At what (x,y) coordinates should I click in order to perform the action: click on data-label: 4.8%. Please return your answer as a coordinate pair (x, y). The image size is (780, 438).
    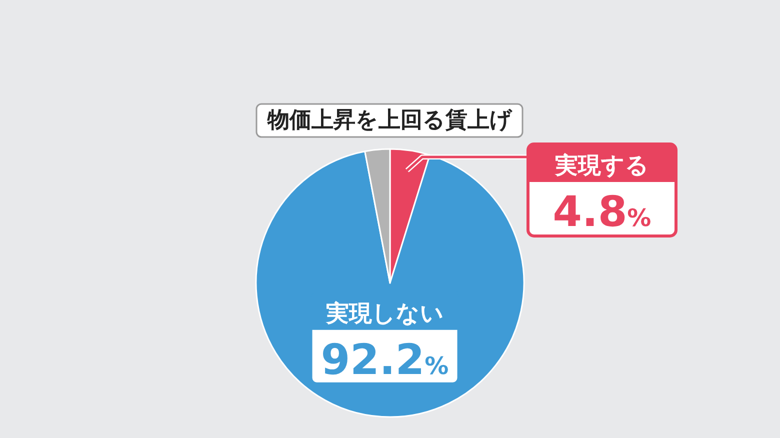
    Looking at the image, I should click on (602, 211).